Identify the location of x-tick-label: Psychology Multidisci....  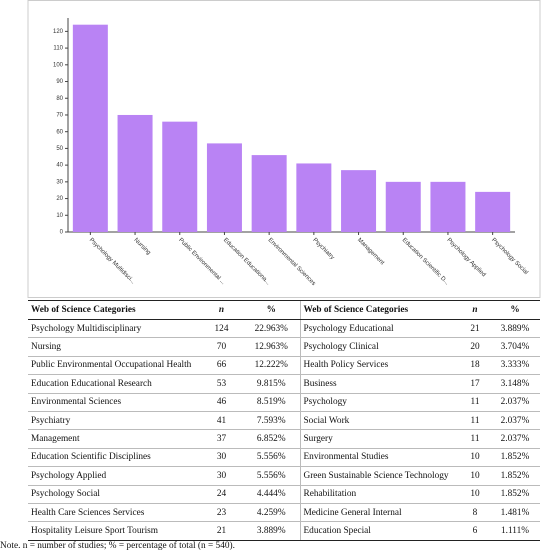
(112, 261).